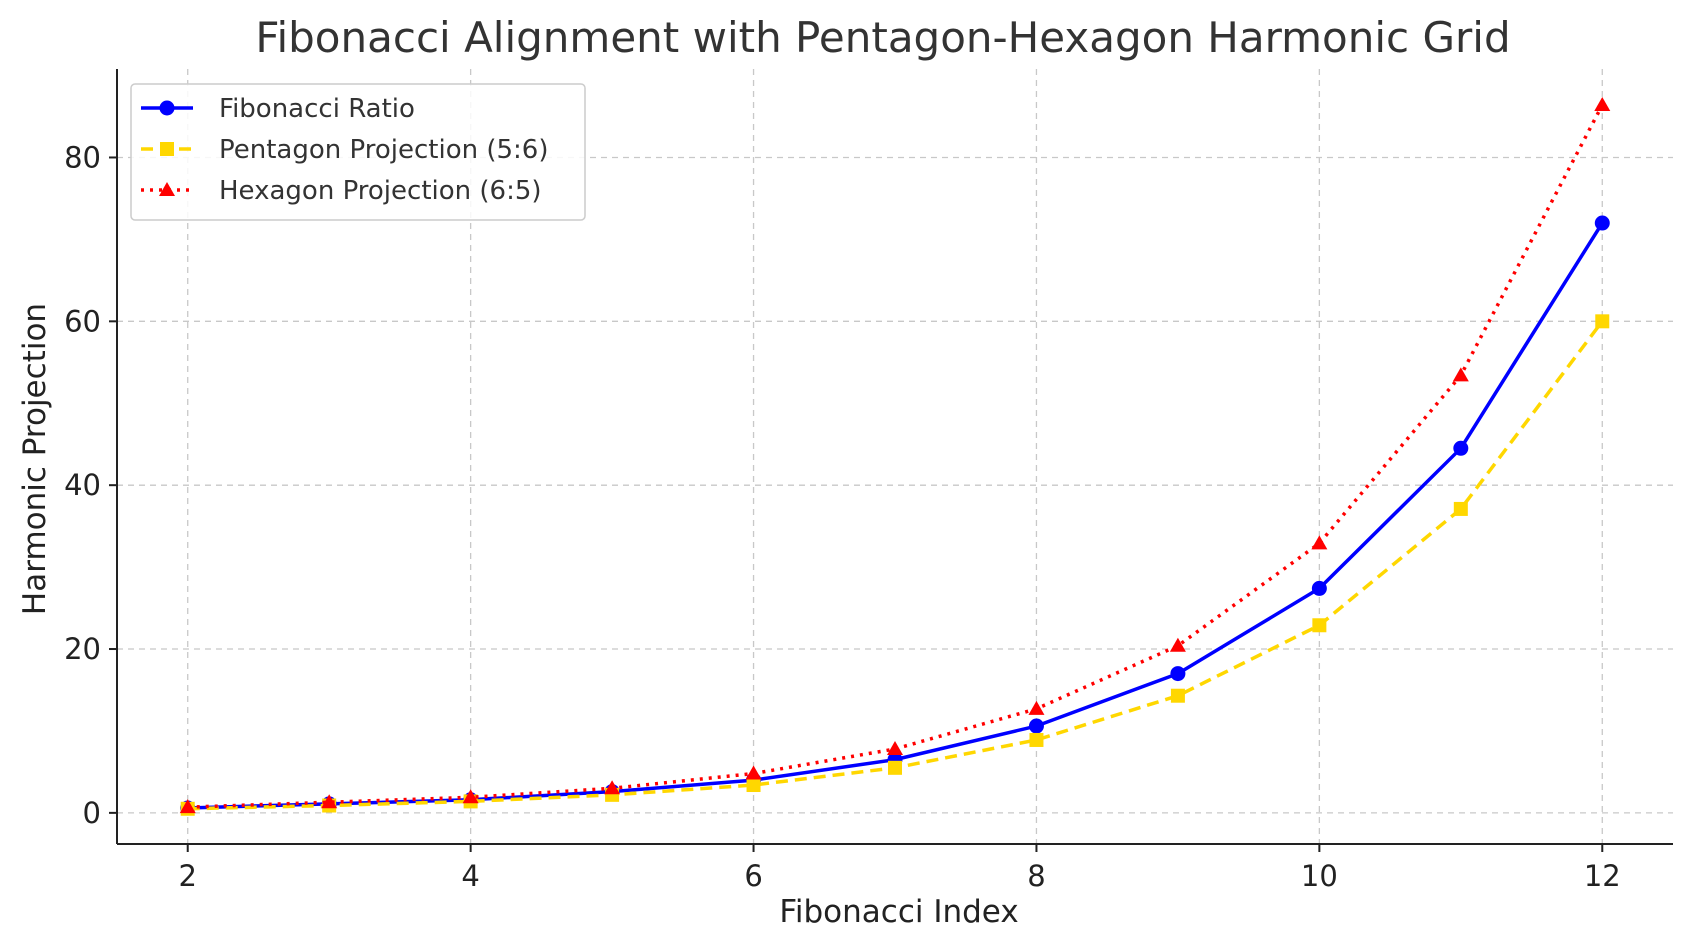 The width and height of the screenshot is (1686, 947). I want to click on legend-item: Pentagon Projection (5:6), so click(344, 150).